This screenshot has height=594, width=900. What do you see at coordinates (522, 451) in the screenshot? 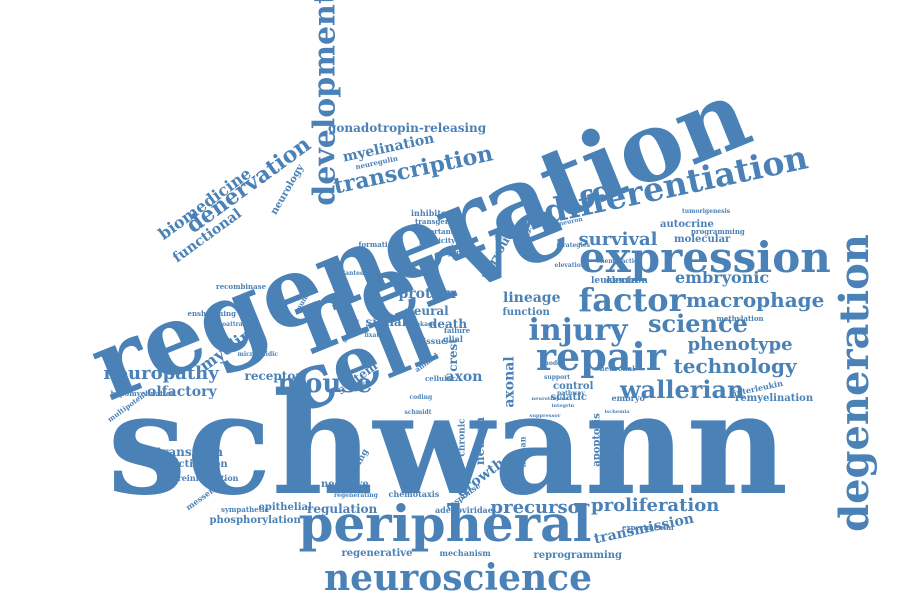
I see `word-human: human` at bounding box center [522, 451].